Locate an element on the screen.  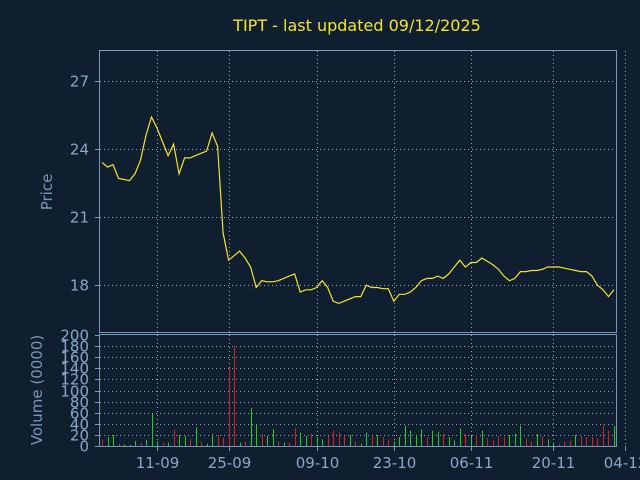
volume-tick-label: 100 is located at coordinates (74, 392).